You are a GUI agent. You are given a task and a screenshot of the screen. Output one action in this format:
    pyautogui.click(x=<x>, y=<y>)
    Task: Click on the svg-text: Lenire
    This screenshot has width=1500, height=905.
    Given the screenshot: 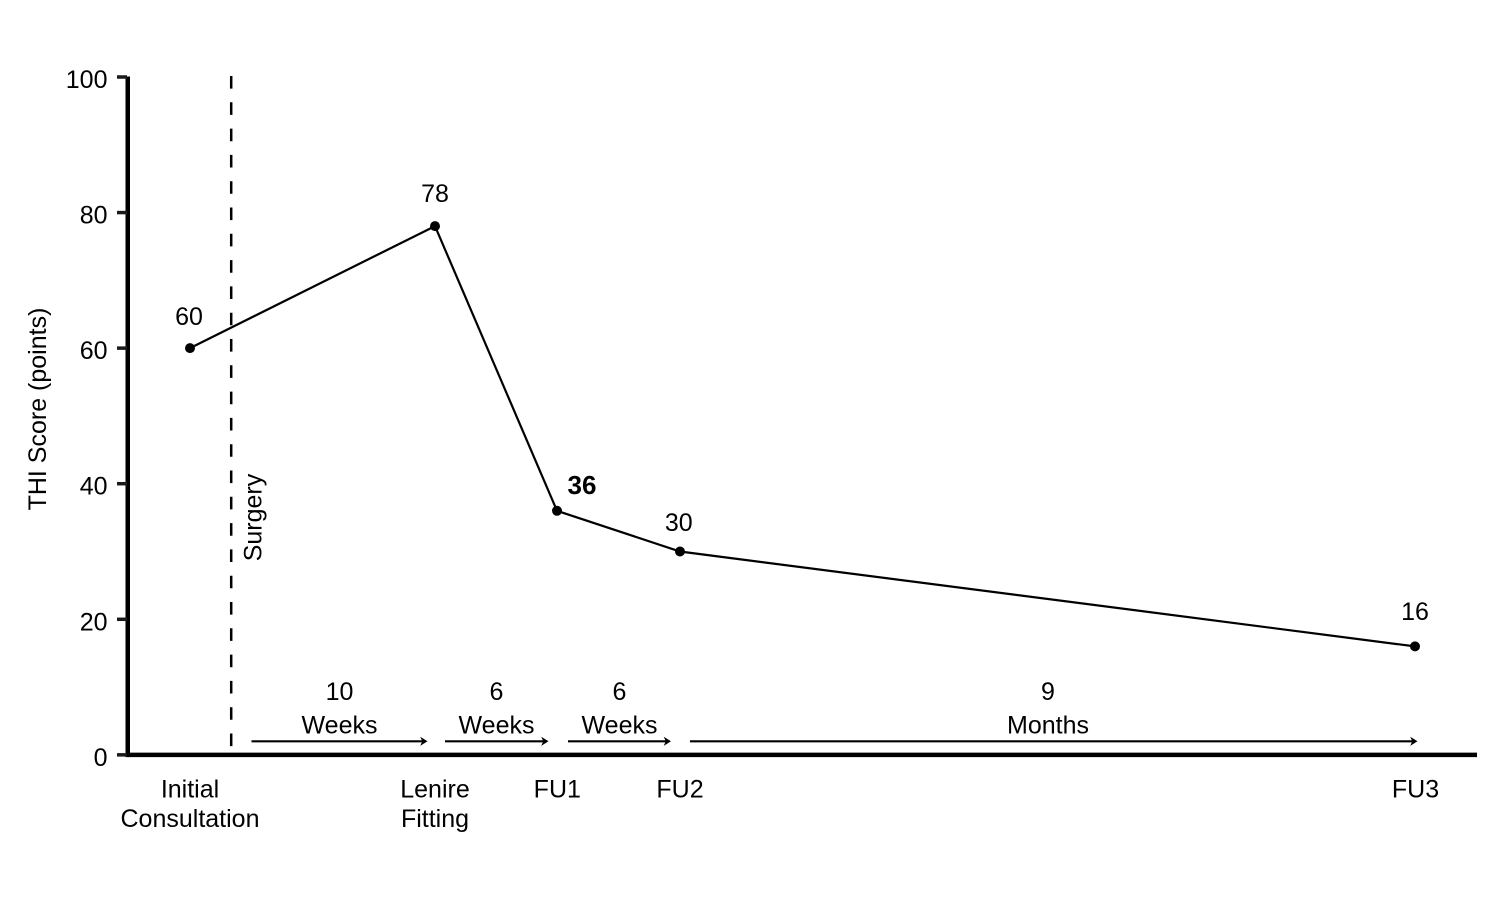 What is the action you would take?
    pyautogui.click(x=435, y=790)
    